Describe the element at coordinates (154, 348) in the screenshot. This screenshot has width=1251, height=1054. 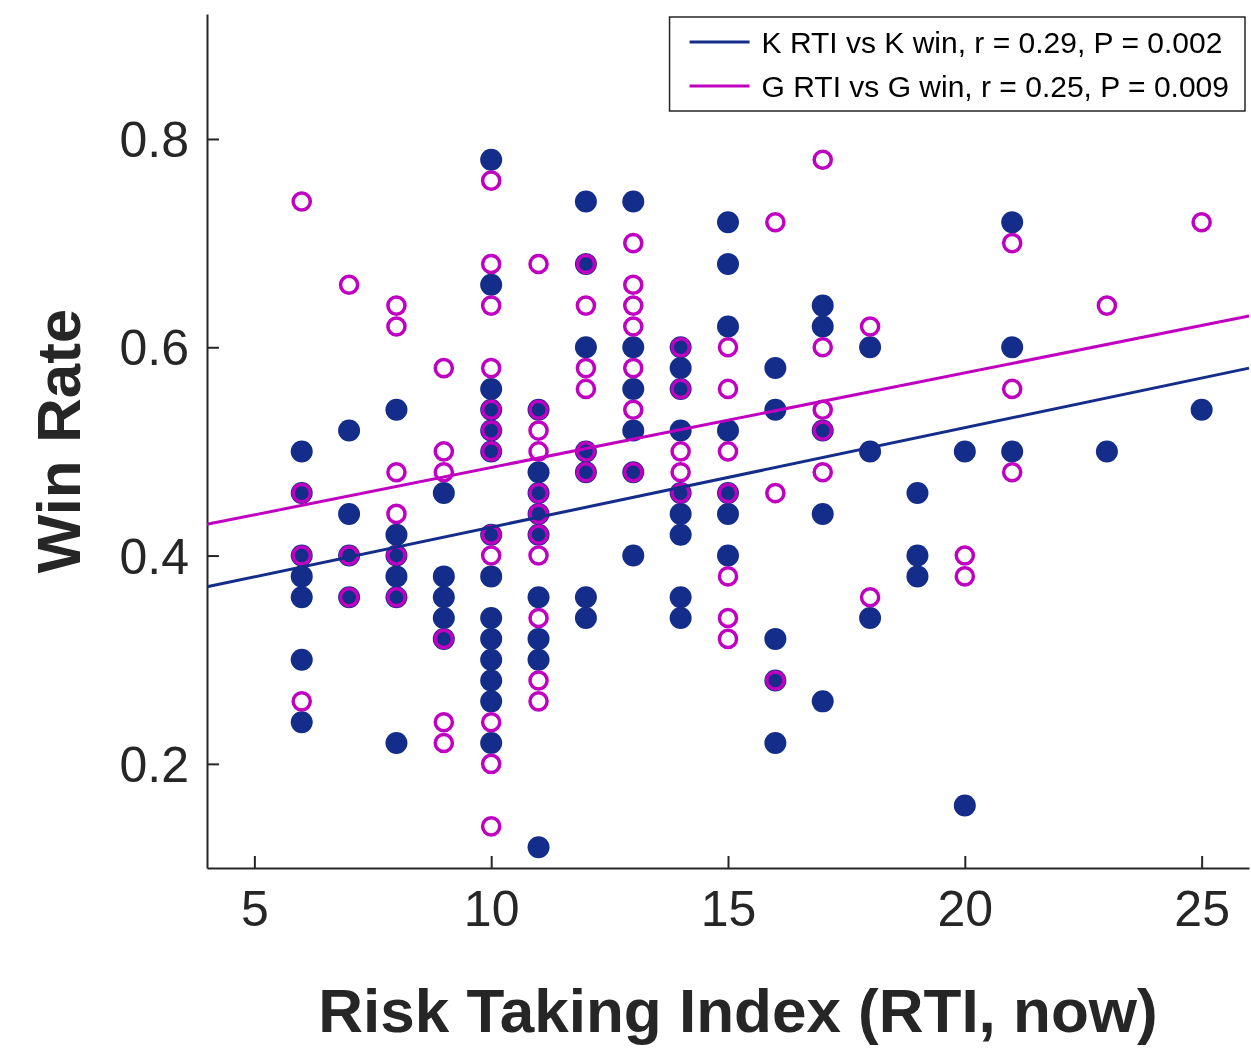
I see `y-tick-label: 0.6` at that location.